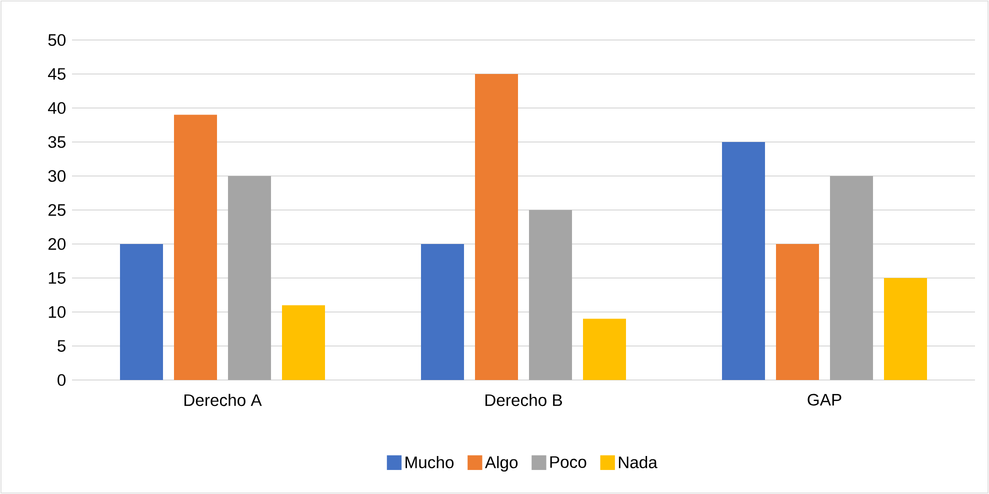 Image resolution: width=989 pixels, height=494 pixels. I want to click on y-tick-label: 50, so click(57, 40).